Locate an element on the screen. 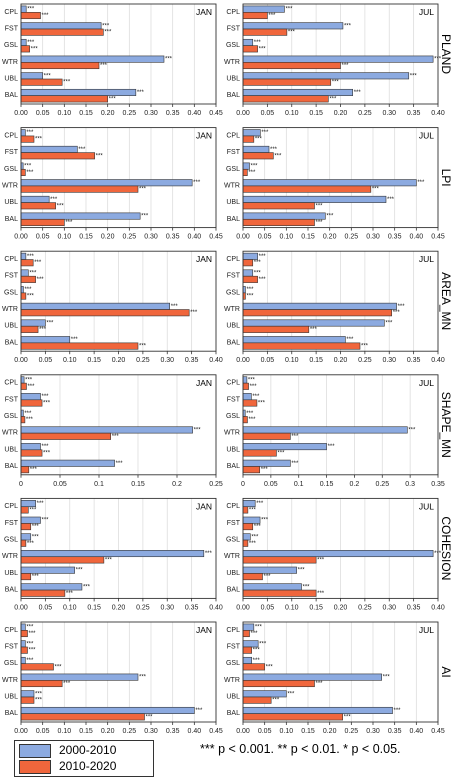 Image resolution: width=461 pixels, height=779 pixels. tick-label: 0.2 is located at coordinates (355, 484).